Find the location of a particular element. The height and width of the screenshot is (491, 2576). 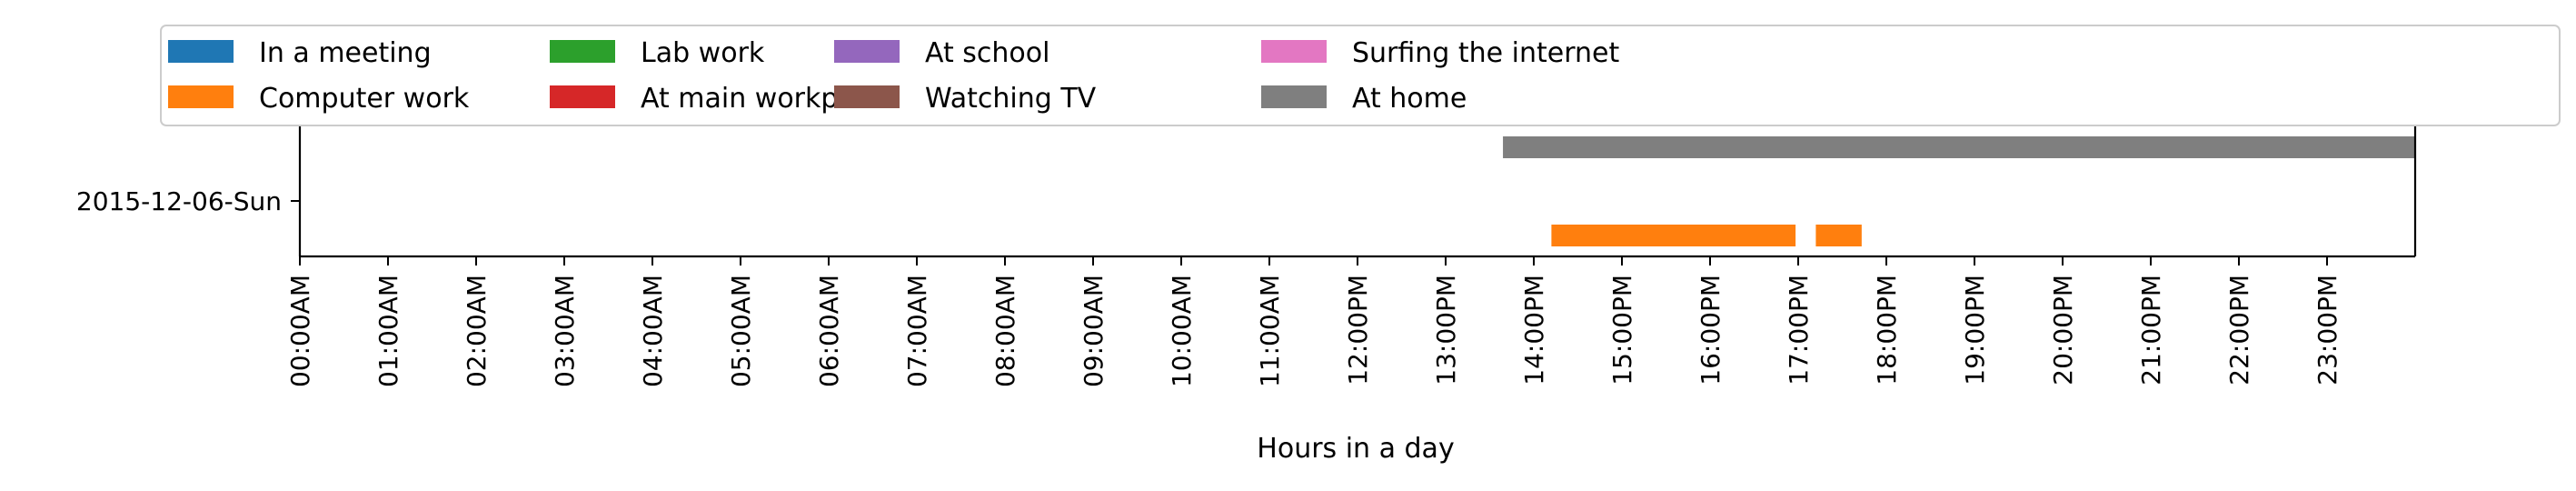

x-tick-label-9: 09:00AM is located at coordinates (1094, 331).